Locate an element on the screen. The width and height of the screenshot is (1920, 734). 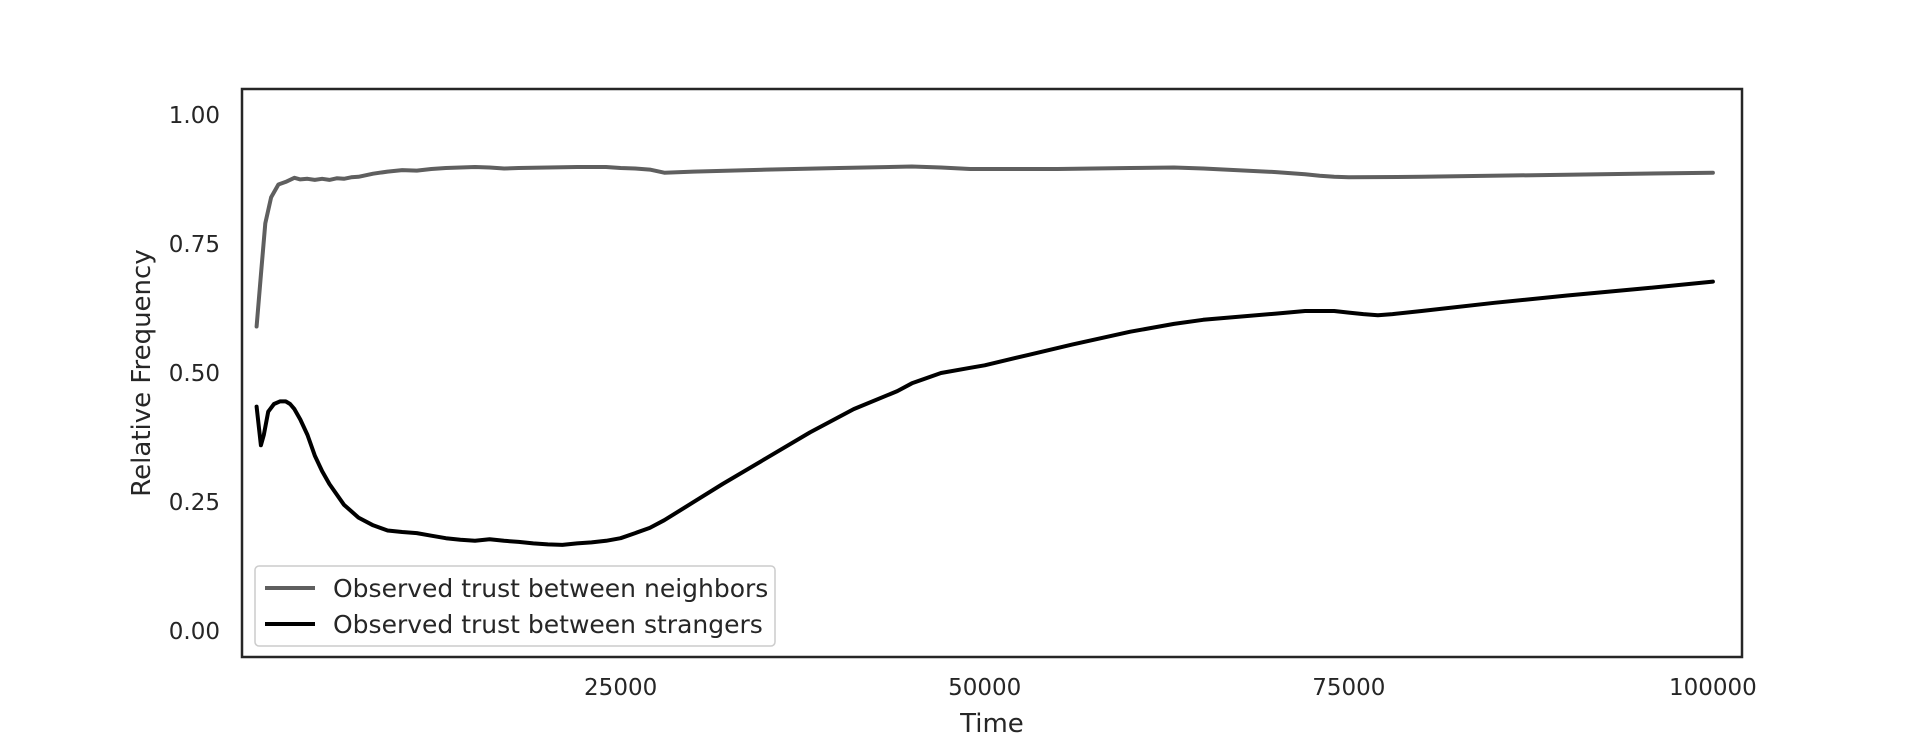
y-axis-ticks: 0.00 0.25 0.50 0.75 1.00 is located at coordinates (194, 374).